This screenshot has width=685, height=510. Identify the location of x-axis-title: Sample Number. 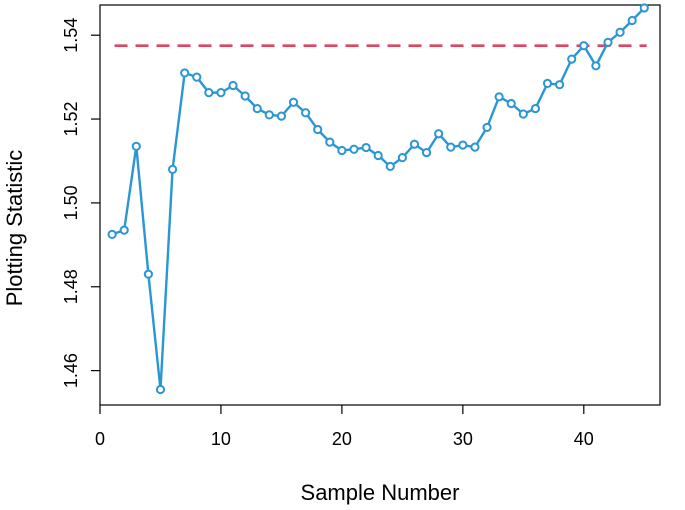
(380, 492).